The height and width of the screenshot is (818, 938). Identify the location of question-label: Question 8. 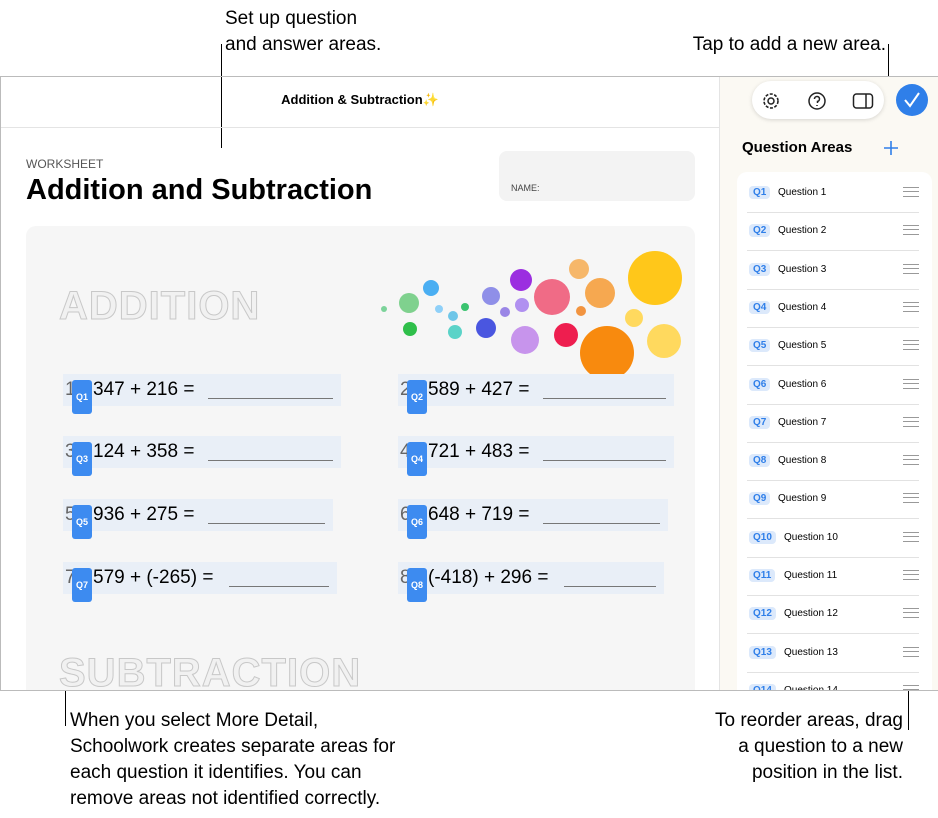
(802, 461).